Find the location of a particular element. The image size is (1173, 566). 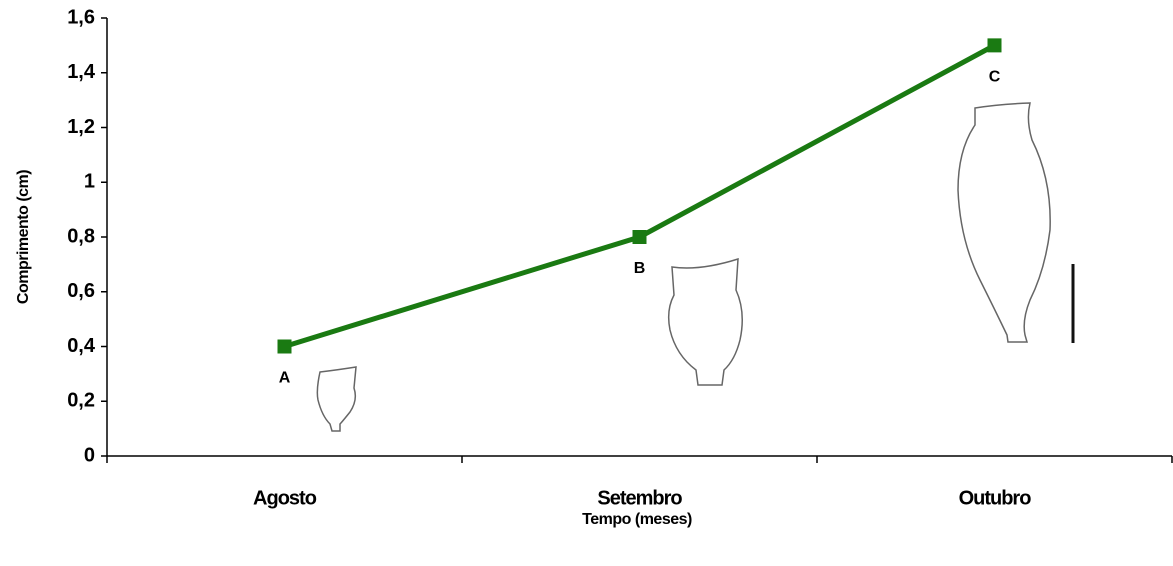

y-tick-label: 0,6 is located at coordinates (81, 291).